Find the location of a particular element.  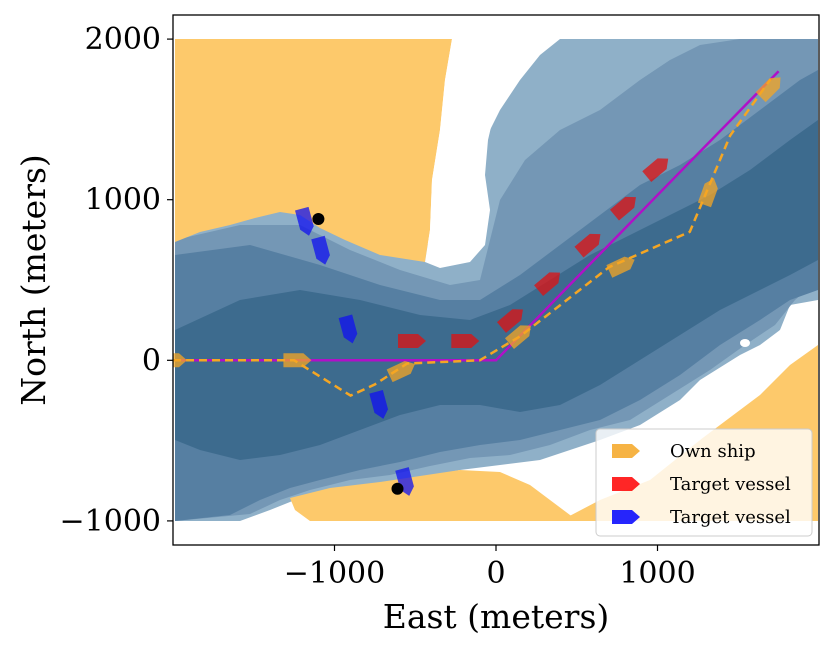

own-ship-marker-6-shape is located at coordinates (768, 90).